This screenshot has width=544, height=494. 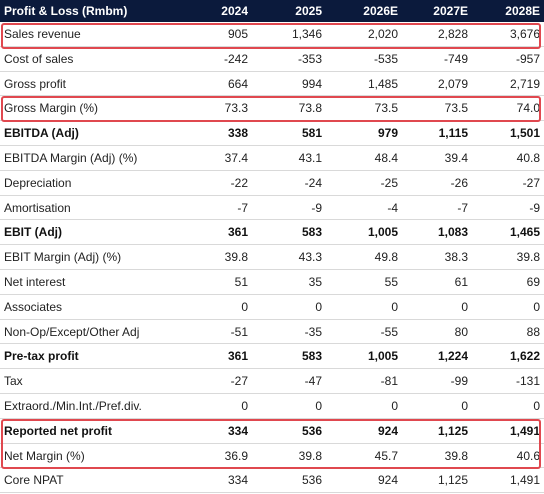 What do you see at coordinates (453, 133) in the screenshot?
I see `value-cell: 1,115` at bounding box center [453, 133].